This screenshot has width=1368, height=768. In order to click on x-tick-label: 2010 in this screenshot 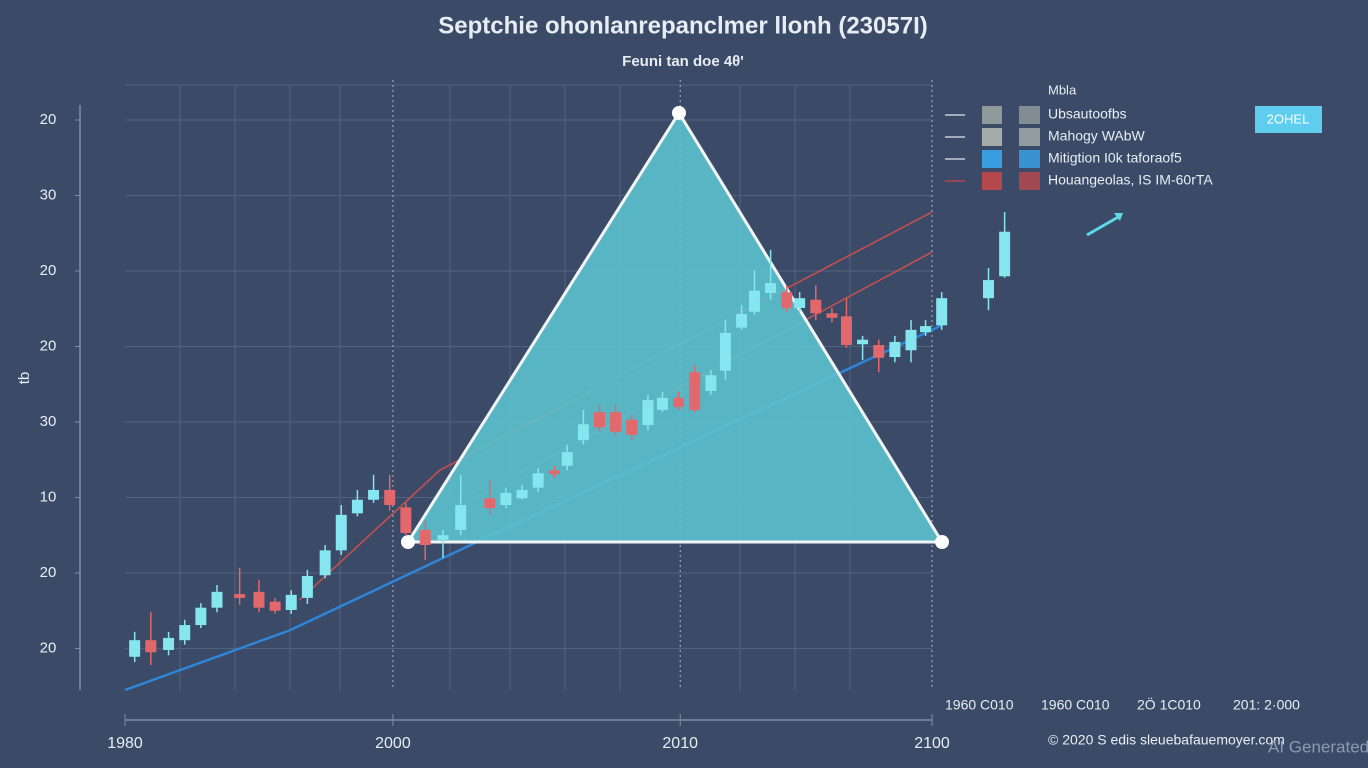, I will do `click(680, 743)`.